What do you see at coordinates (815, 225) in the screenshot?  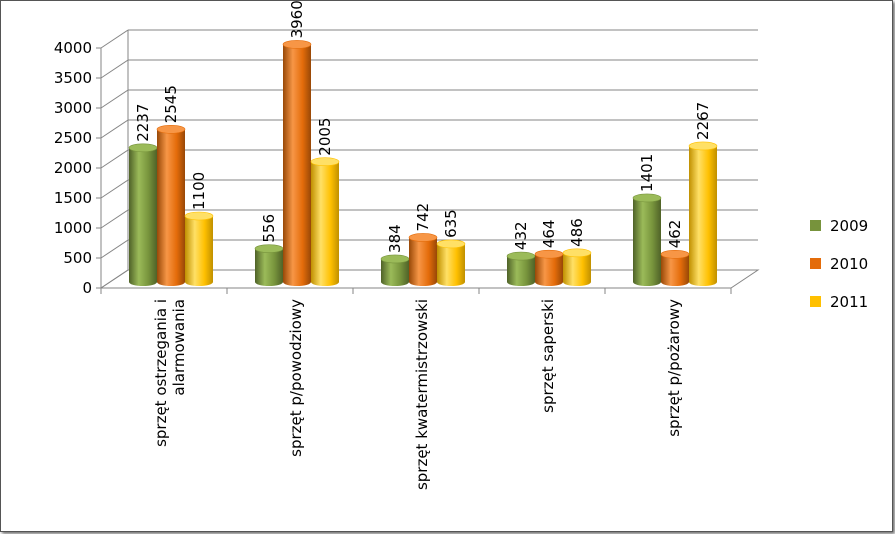 I see `legend-swatch-2009` at bounding box center [815, 225].